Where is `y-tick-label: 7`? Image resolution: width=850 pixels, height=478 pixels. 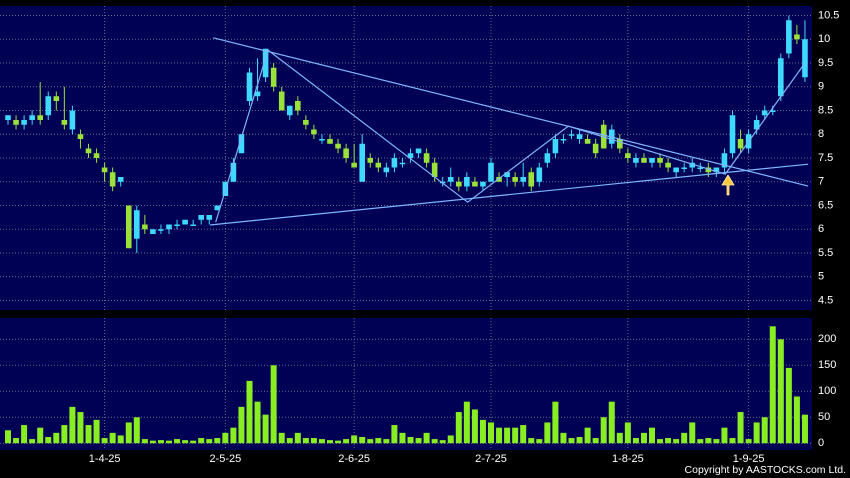
y-tick-label: 7 is located at coordinates (821, 182).